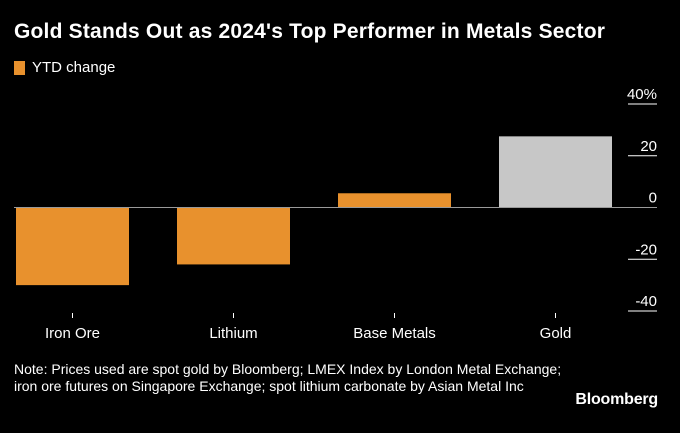 This screenshot has width=680, height=433. I want to click on y-tick-label: 20, so click(648, 146).